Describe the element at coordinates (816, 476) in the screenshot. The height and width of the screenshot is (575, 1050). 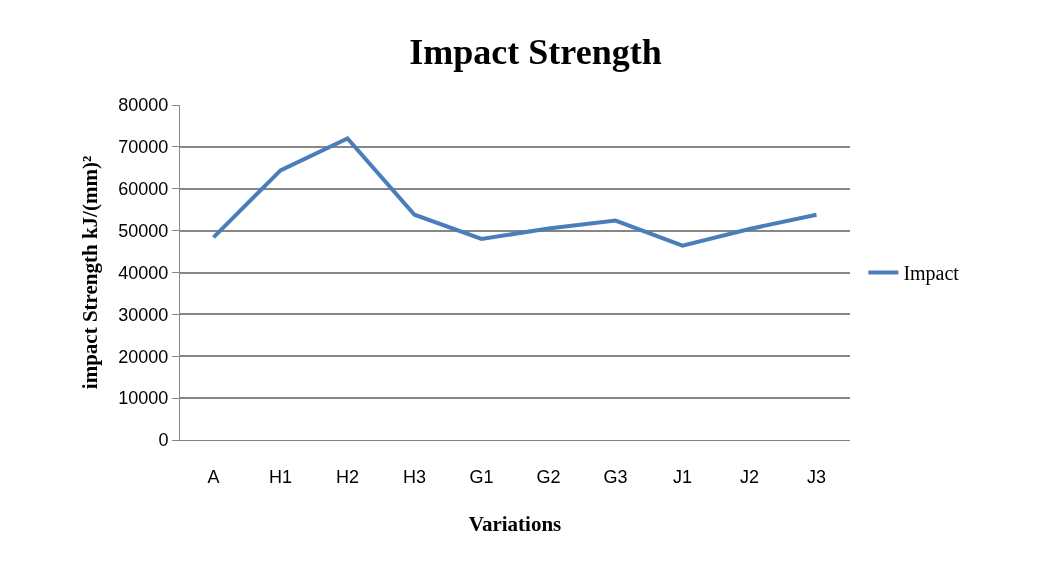
I see `x-tick-label: J3` at that location.